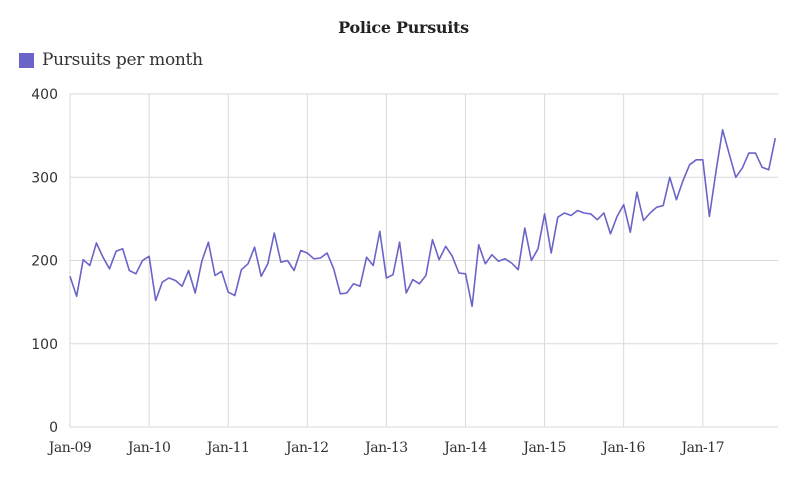 The width and height of the screenshot is (807, 477). What do you see at coordinates (44, 178) in the screenshot?
I see `y-tick-label: 300` at bounding box center [44, 178].